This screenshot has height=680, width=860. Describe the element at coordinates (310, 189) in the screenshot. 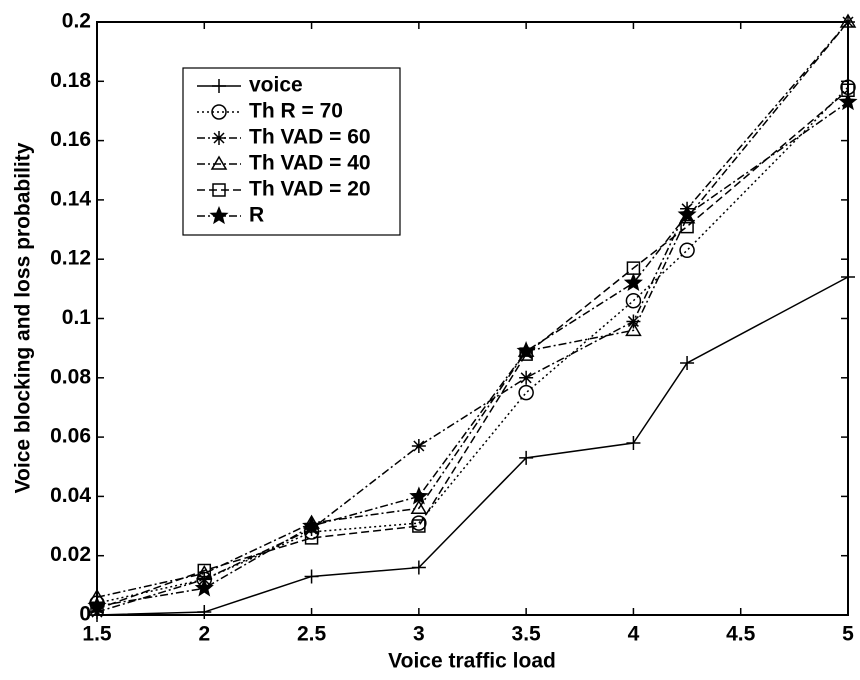

I see `legend-label: Th VAD = 20` at that location.